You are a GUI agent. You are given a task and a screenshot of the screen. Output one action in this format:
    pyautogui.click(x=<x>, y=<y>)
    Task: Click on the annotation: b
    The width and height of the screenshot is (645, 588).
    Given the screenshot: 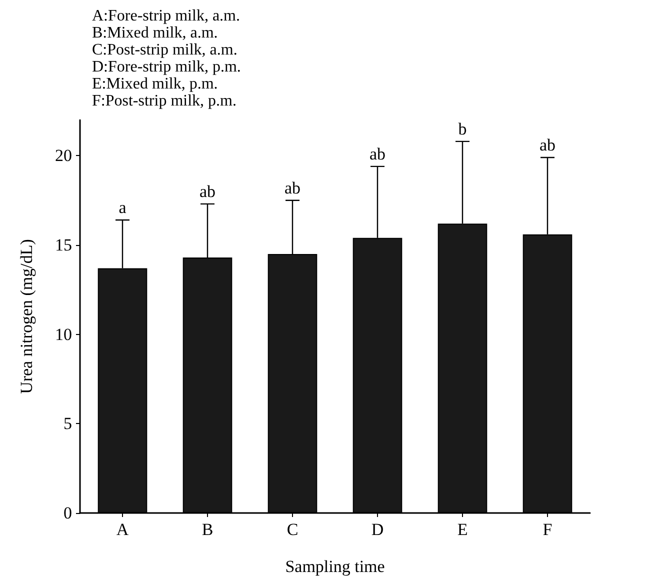 What is the action you would take?
    pyautogui.click(x=462, y=128)
    